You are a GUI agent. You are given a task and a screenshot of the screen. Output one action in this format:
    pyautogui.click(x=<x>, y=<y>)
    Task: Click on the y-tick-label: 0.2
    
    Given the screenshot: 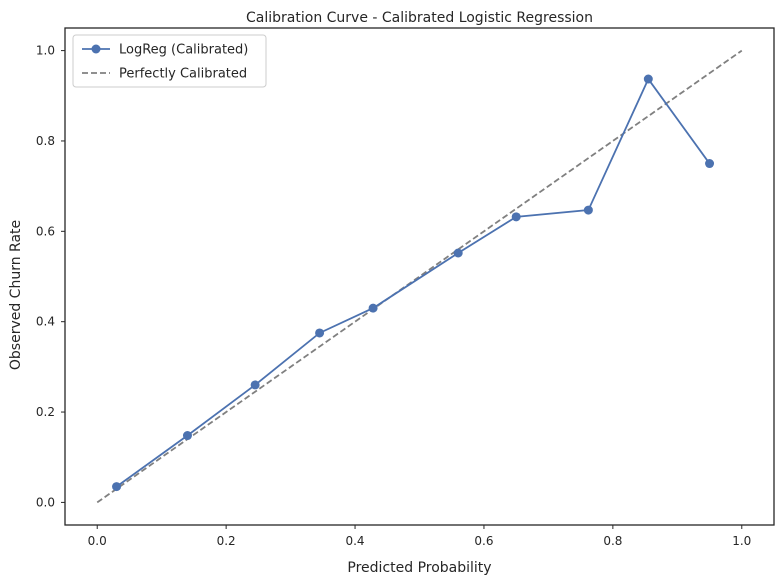 What is the action you would take?
    pyautogui.click(x=45, y=412)
    